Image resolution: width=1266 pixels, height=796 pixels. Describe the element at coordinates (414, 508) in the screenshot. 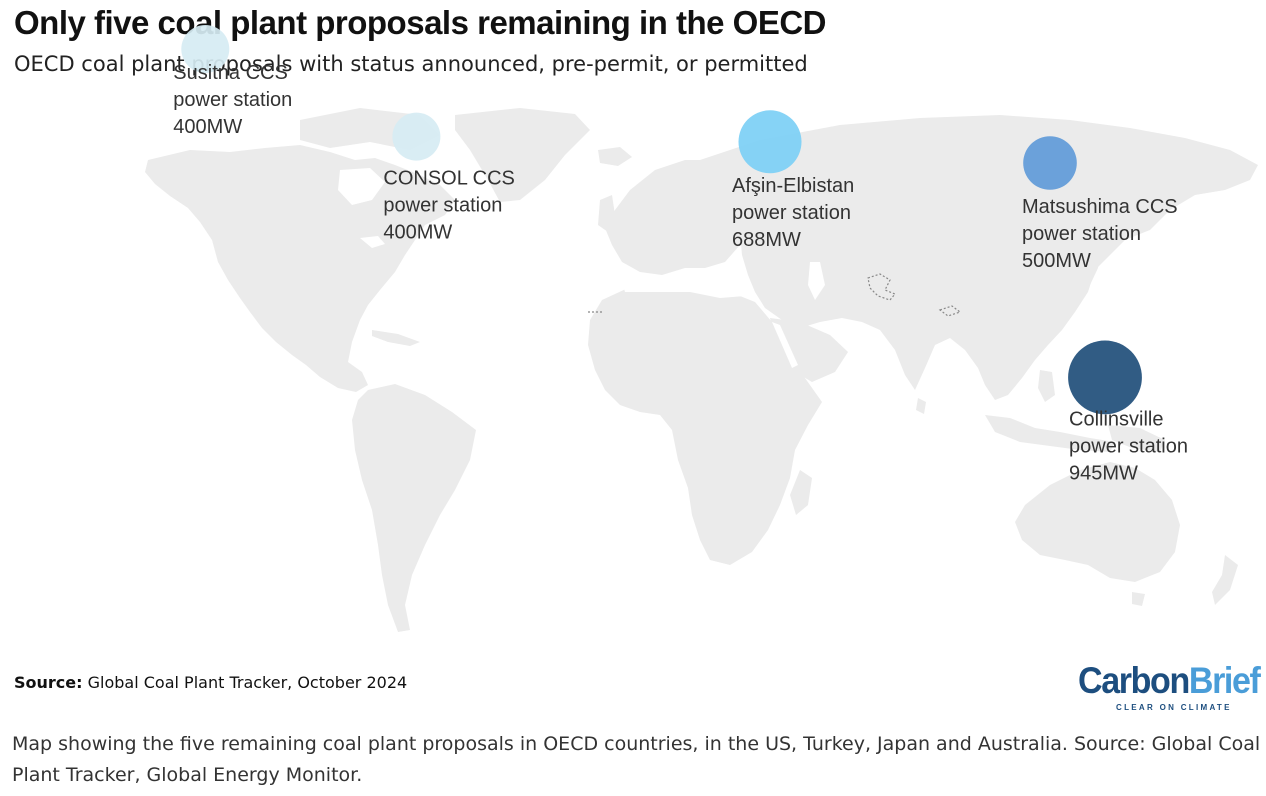

I see `landmass-south-america` at that location.